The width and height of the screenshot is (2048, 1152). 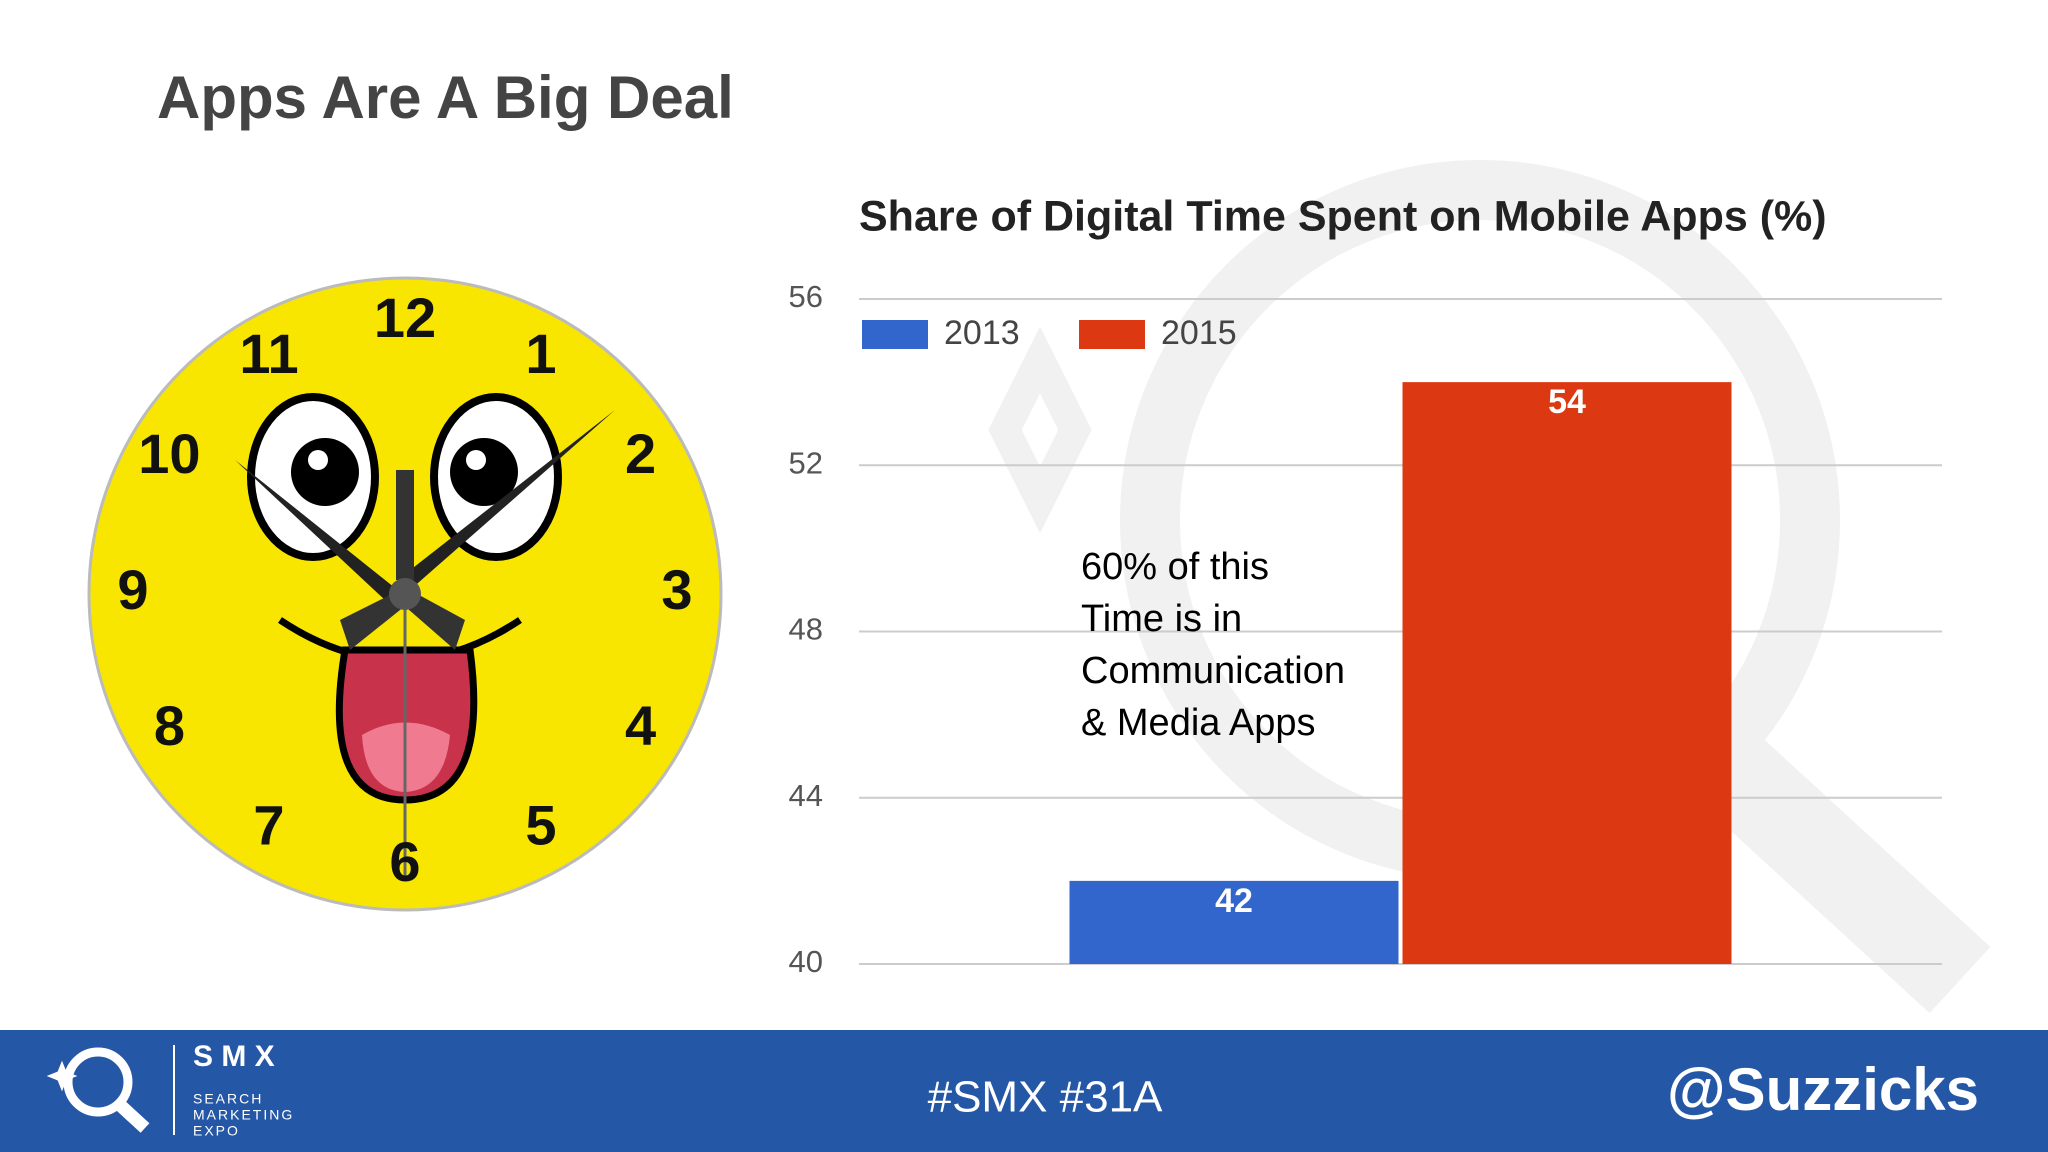 I want to click on clock-numeral: 11, so click(x=268, y=353).